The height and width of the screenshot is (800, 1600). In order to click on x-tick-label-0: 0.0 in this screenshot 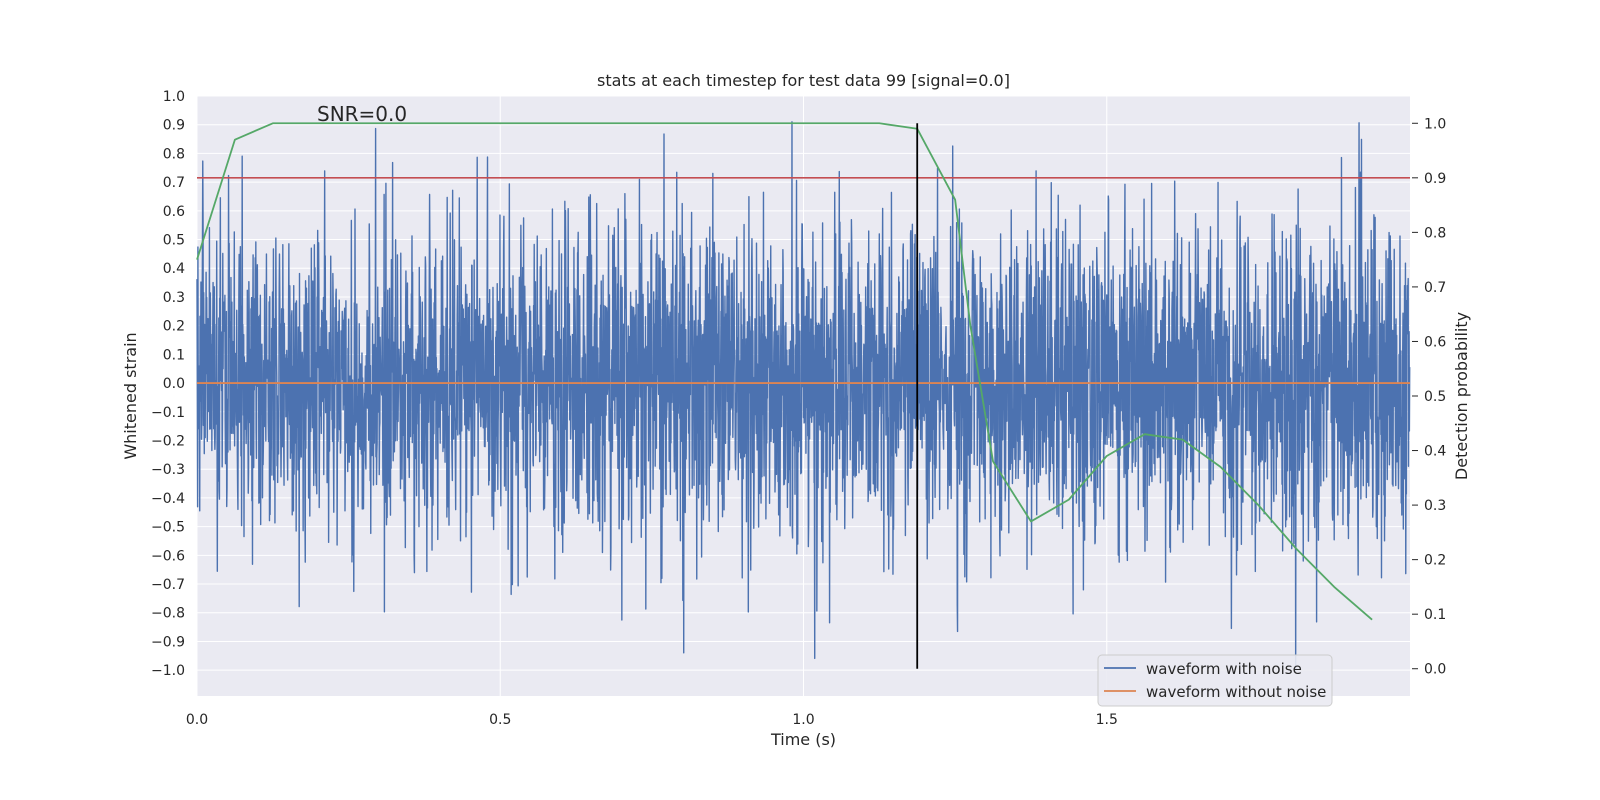, I will do `click(197, 720)`.